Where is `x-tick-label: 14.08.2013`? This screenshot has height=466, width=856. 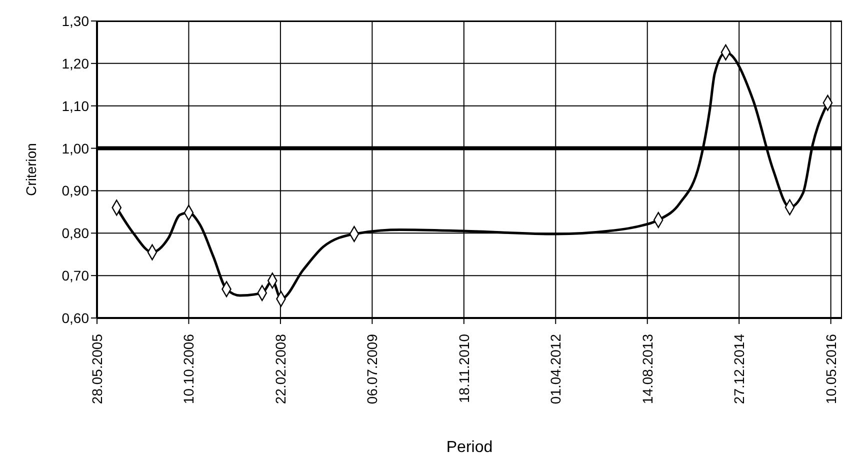
x-tick-label: 14.08.2013 is located at coordinates (647, 369).